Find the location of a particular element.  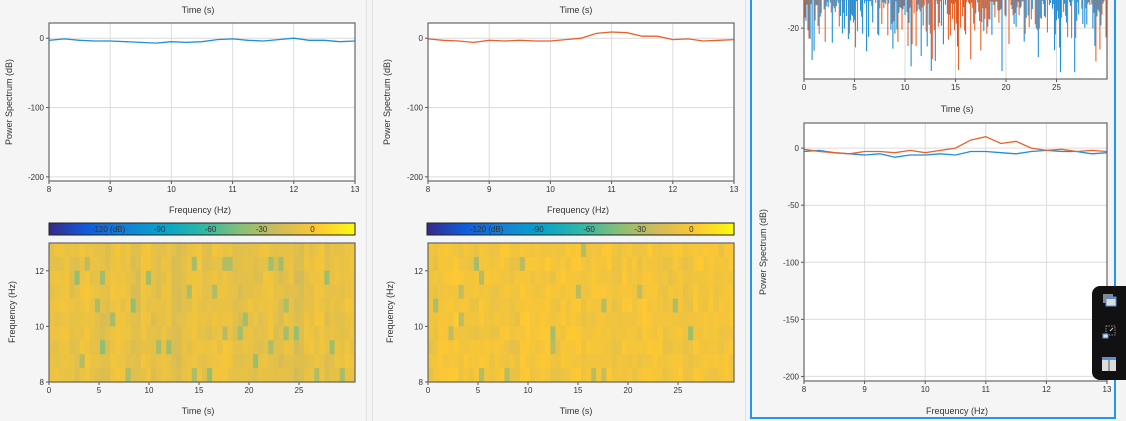

resize-icon is located at coordinates (1109, 332).